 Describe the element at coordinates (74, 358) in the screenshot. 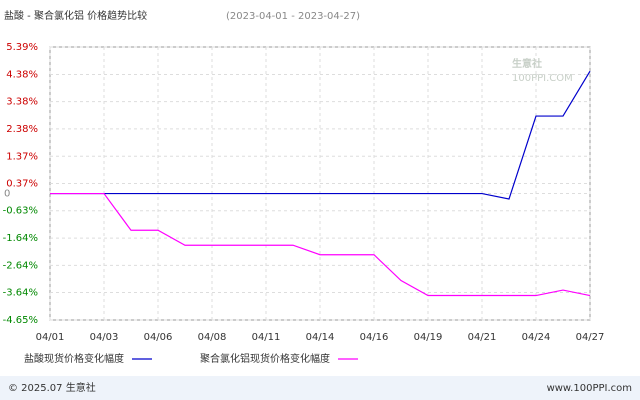

I see `legend-label: 盐酸现货价格变化幅度` at that location.